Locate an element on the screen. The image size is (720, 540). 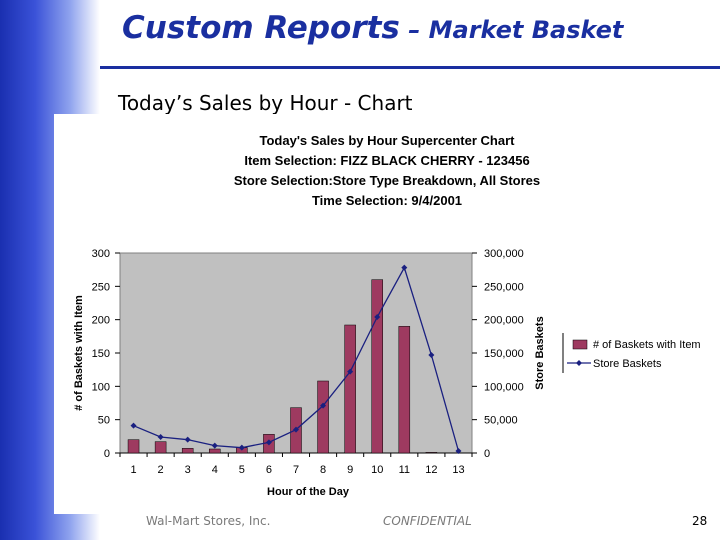
chart-legend: # of Baskets with Item Store Baskets is located at coordinates (631, 353).